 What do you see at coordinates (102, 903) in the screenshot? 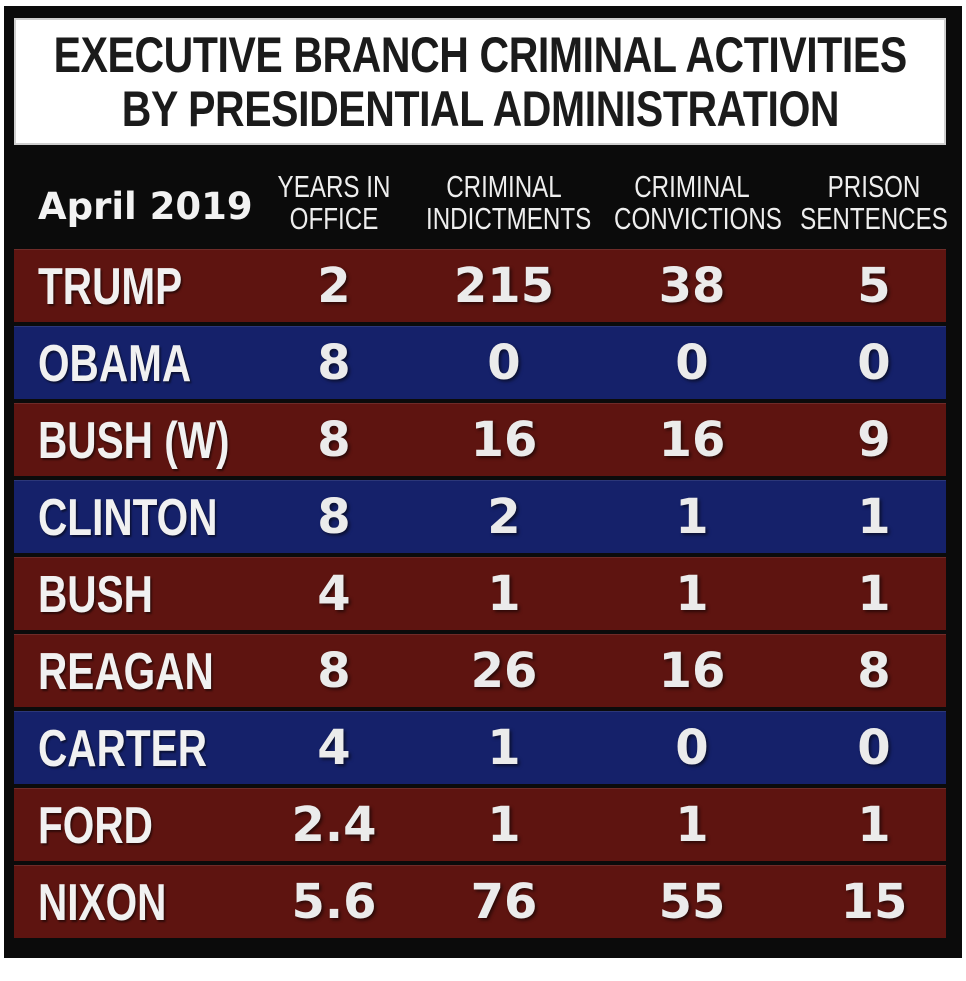
I see `president-name: NIXON` at bounding box center [102, 903].